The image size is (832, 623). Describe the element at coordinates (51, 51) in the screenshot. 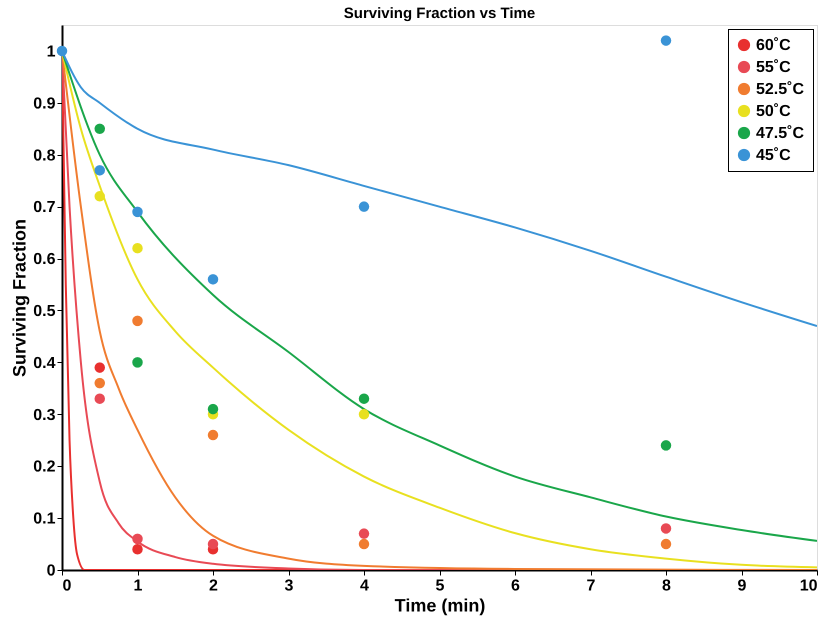

I see `y-tick-label: 1` at that location.